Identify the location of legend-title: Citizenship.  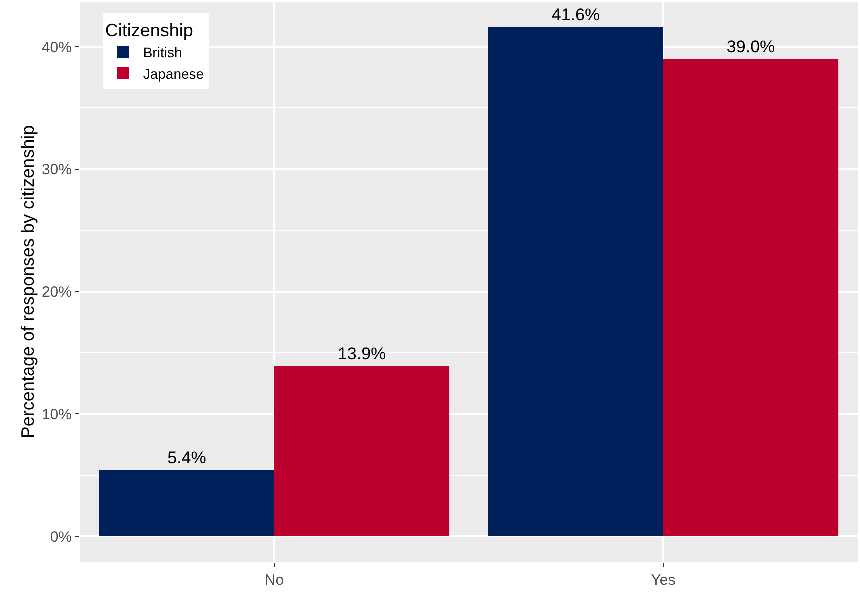
(149, 30).